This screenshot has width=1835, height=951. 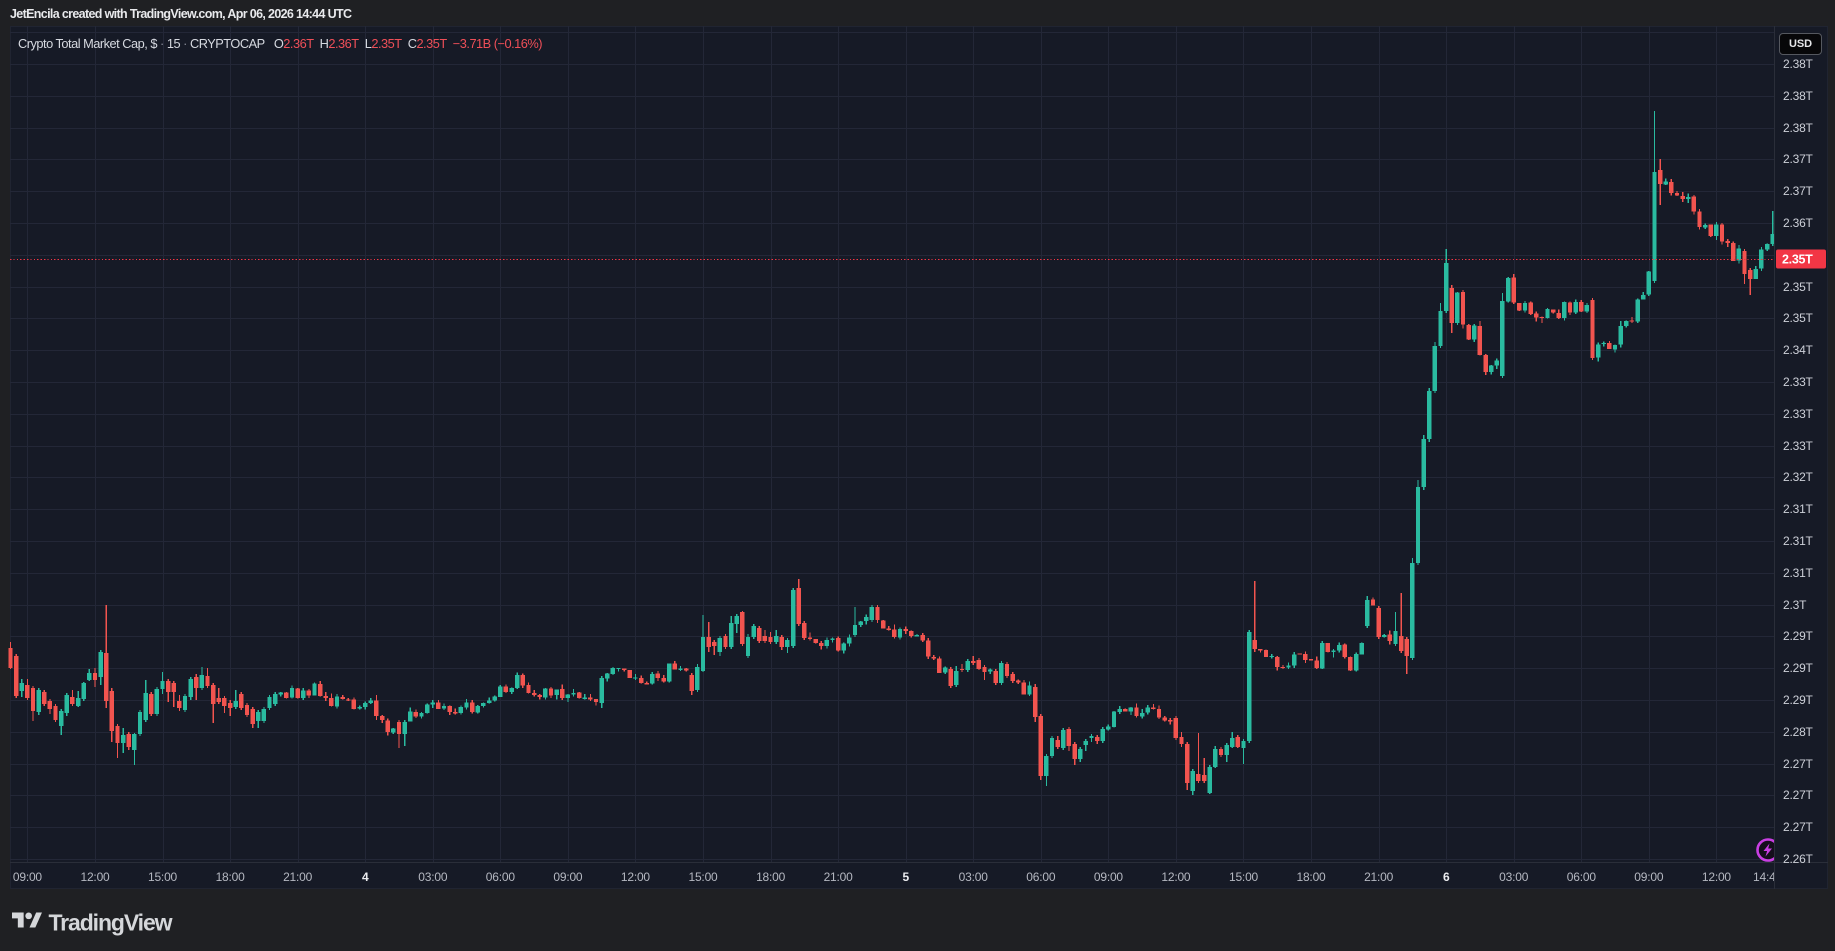 What do you see at coordinates (111, 922) in the screenshot?
I see `svg-text: TradingView` at bounding box center [111, 922].